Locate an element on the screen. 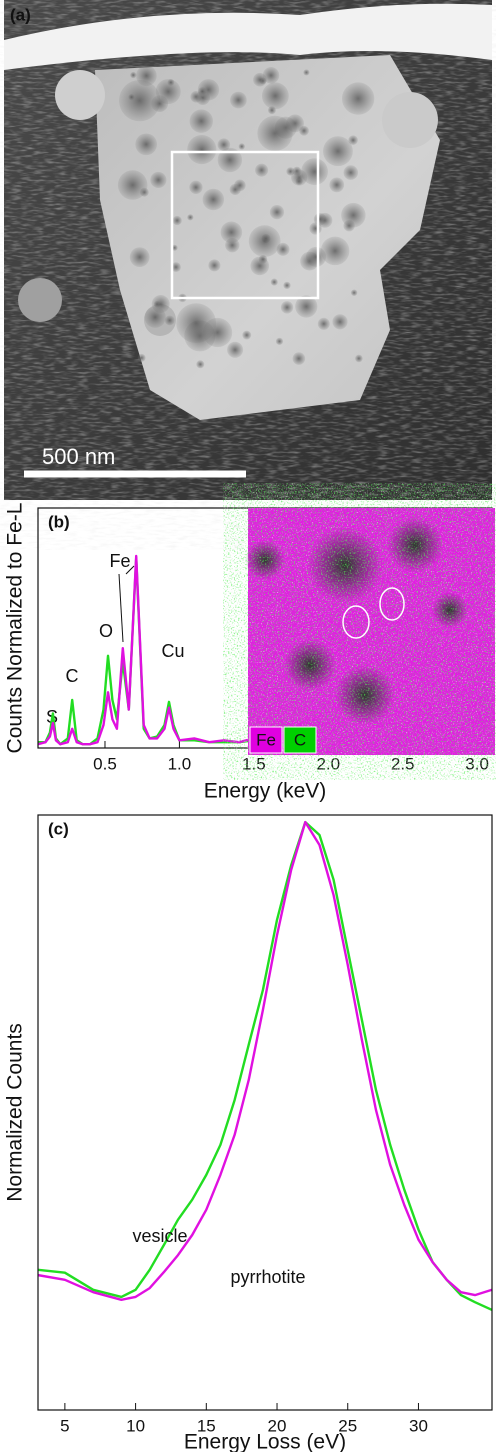 Image resolution: width=496 pixels, height=1452 pixels. x-tick-label: 2.0 is located at coordinates (328, 763).